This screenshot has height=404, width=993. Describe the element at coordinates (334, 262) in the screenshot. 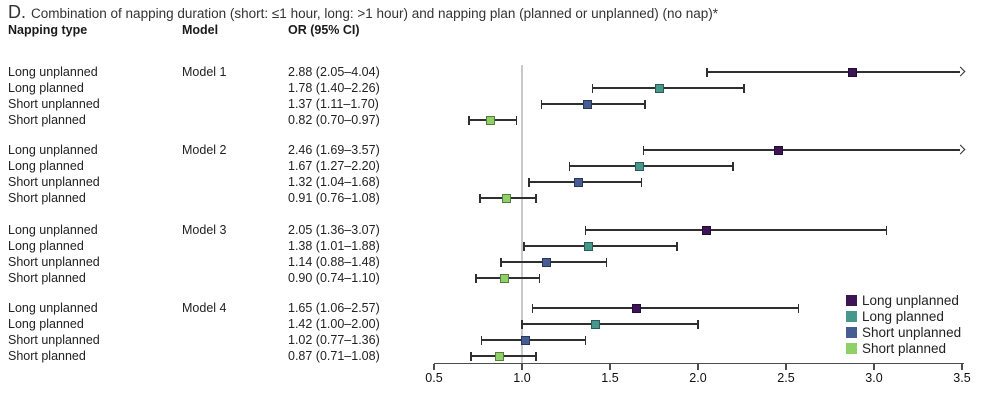

I see `or-value: 1.14 (0.88–1.48)` at that location.